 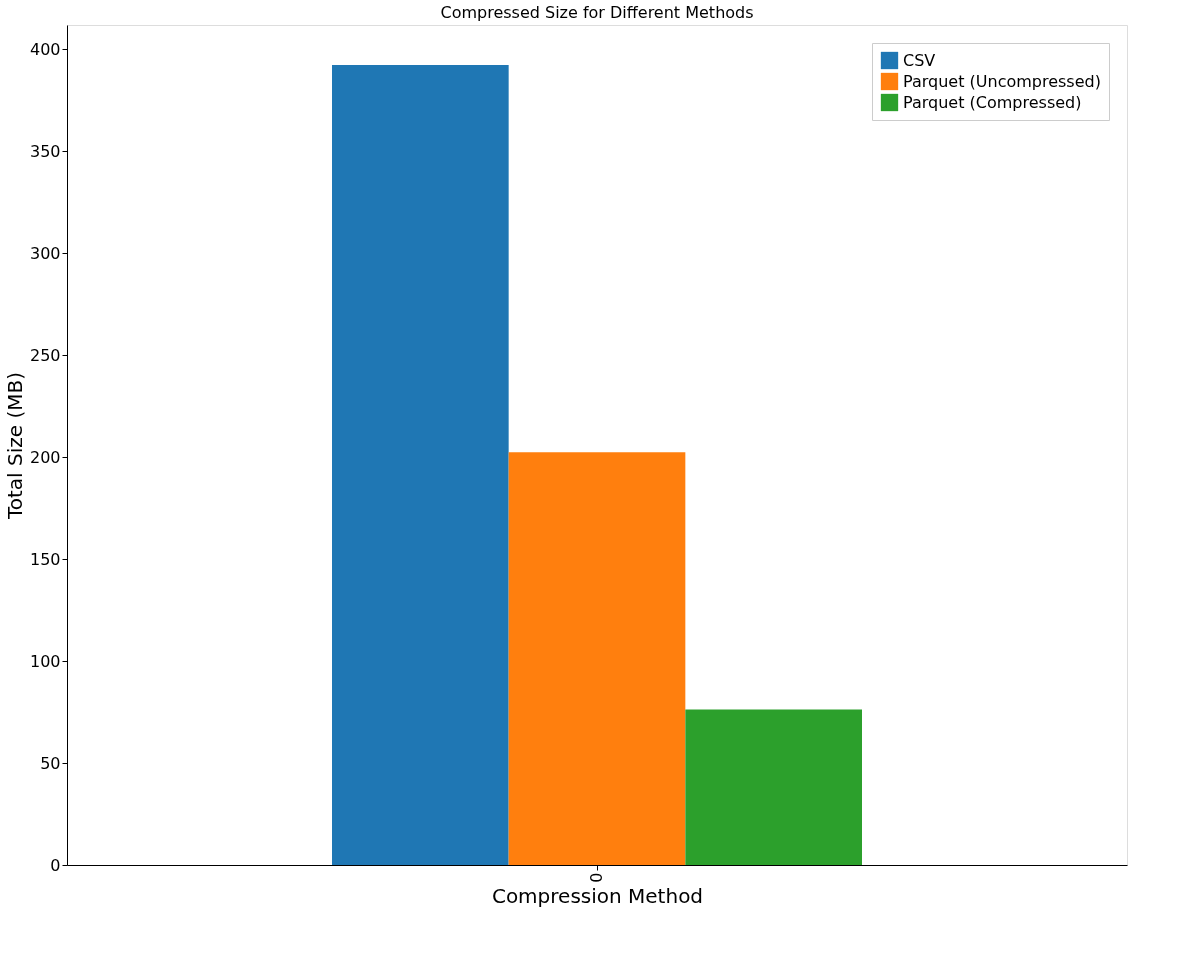 I want to click on y-tick-label: 0, so click(x=55, y=865).